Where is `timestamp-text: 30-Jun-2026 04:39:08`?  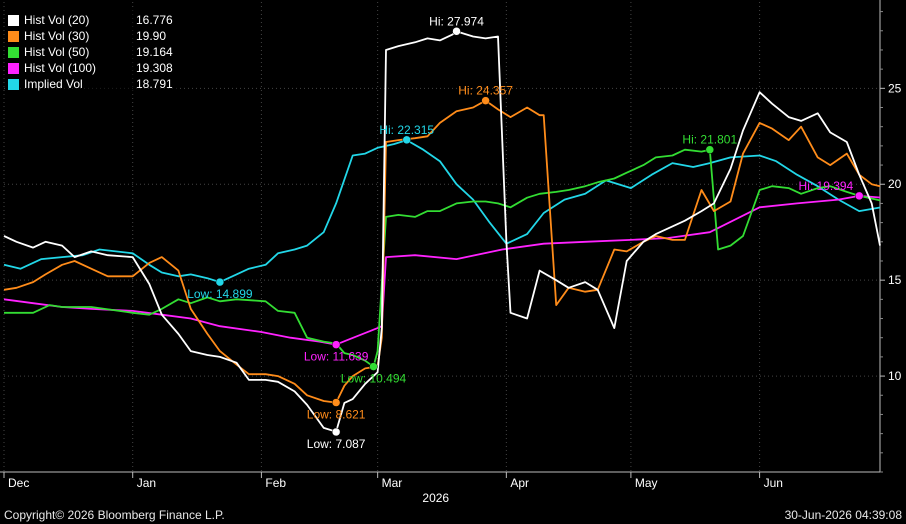
timestamp-text: 30-Jun-2026 04:39:08 is located at coordinates (843, 515).